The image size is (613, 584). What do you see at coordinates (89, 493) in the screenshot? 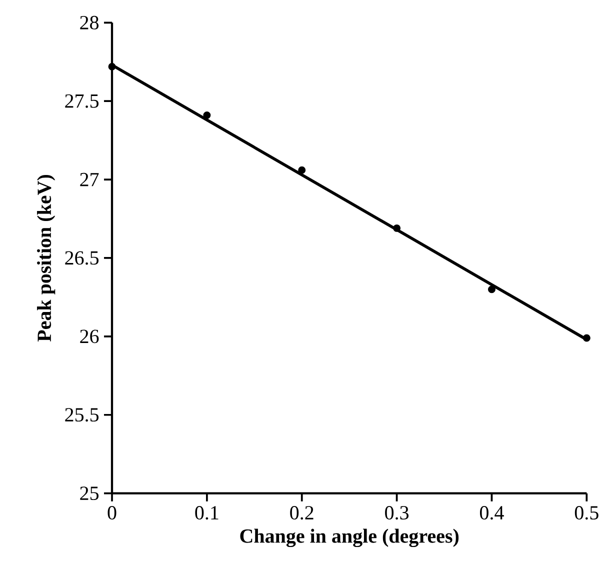
I see `y-tick-label: 25` at bounding box center [89, 493].